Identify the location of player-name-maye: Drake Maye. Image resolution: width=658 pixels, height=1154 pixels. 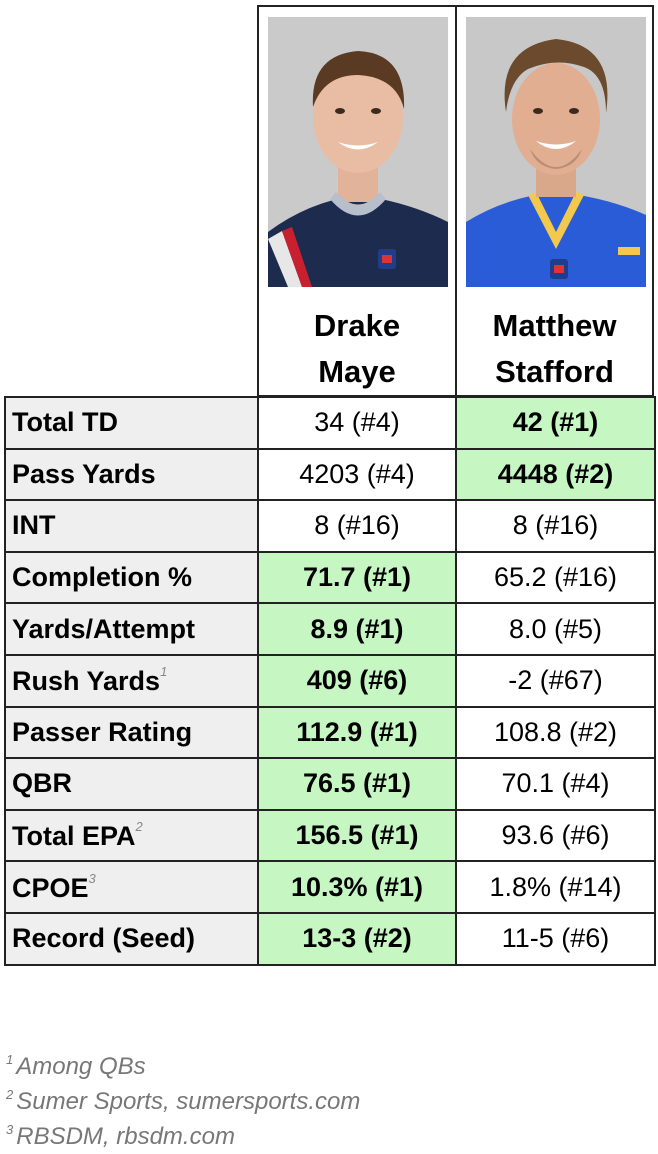
(357, 349).